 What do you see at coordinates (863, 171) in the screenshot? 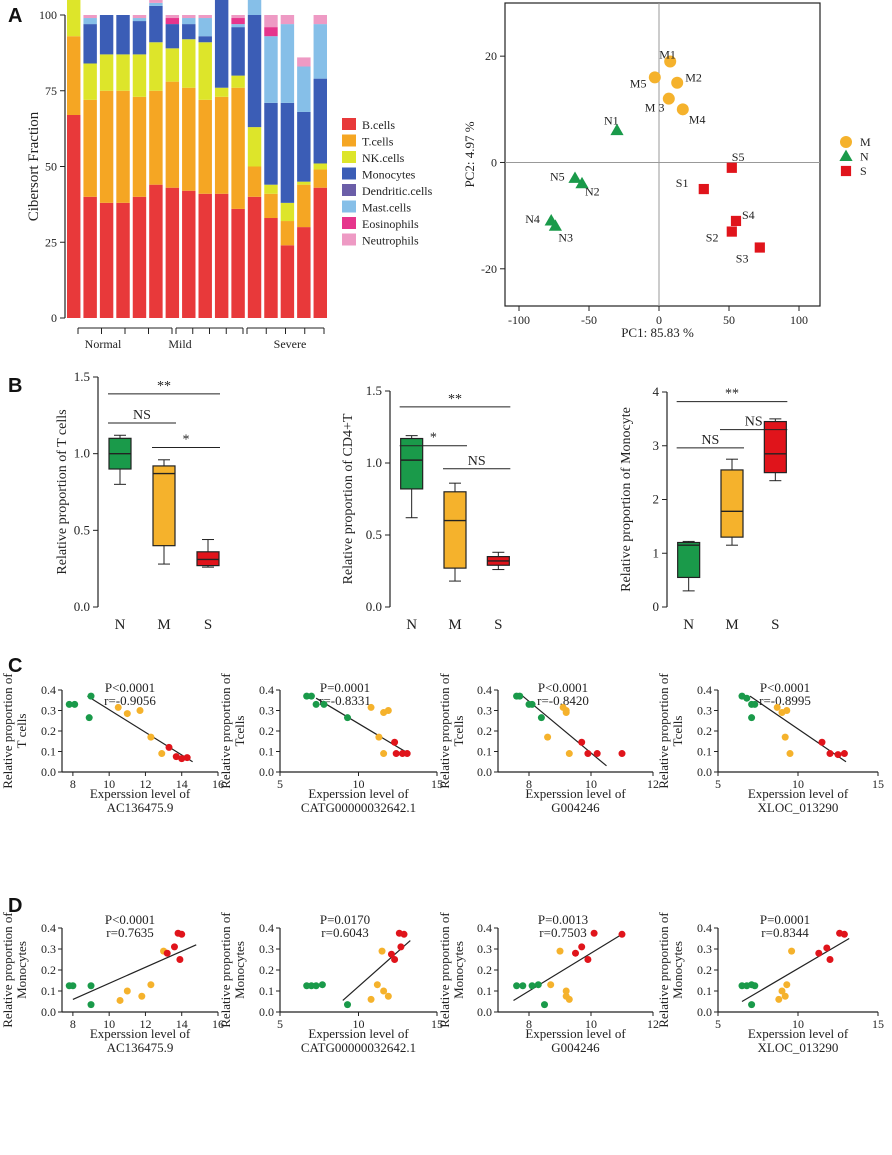
I see `legend-label-S: S` at bounding box center [863, 171].